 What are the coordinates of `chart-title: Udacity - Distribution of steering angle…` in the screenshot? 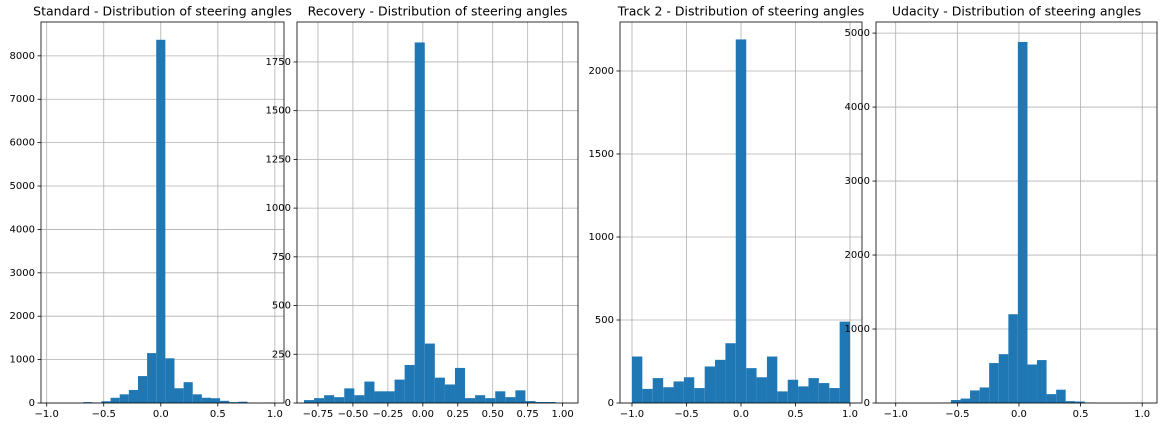 It's located at (1016, 11).